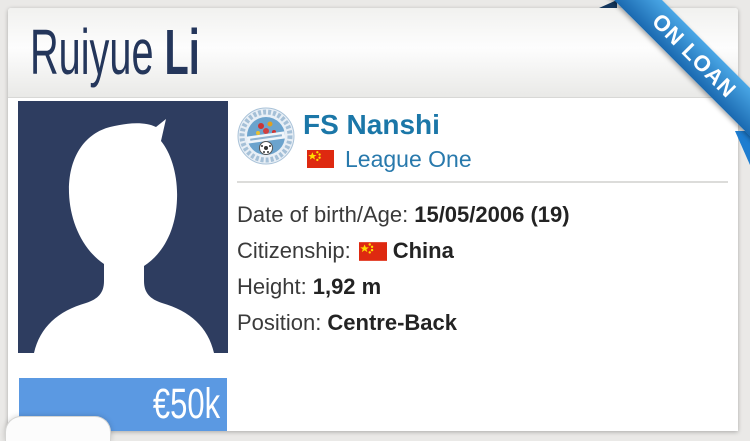 Image resolution: width=750 pixels, height=441 pixels. What do you see at coordinates (347, 286) in the screenshot?
I see `height-value: 1,92 m` at bounding box center [347, 286].